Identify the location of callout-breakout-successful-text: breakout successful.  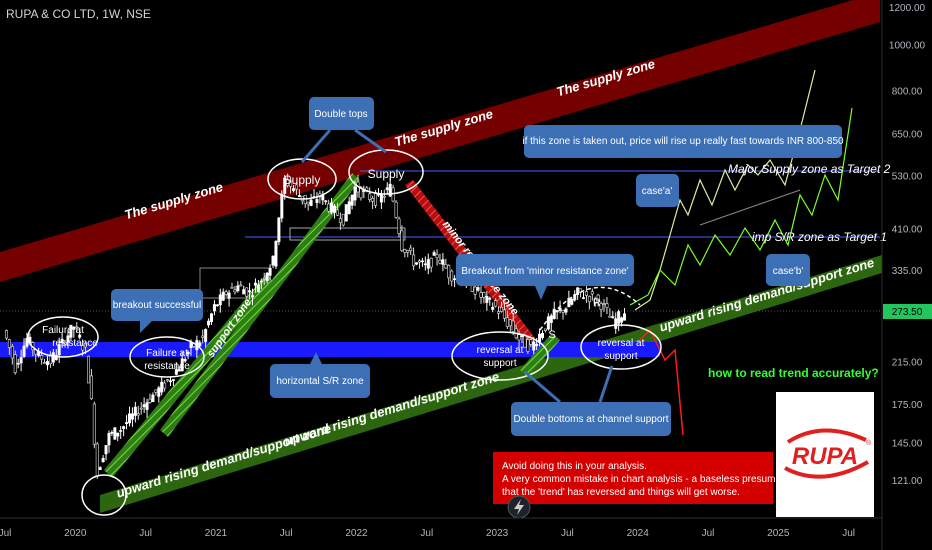
(157, 305).